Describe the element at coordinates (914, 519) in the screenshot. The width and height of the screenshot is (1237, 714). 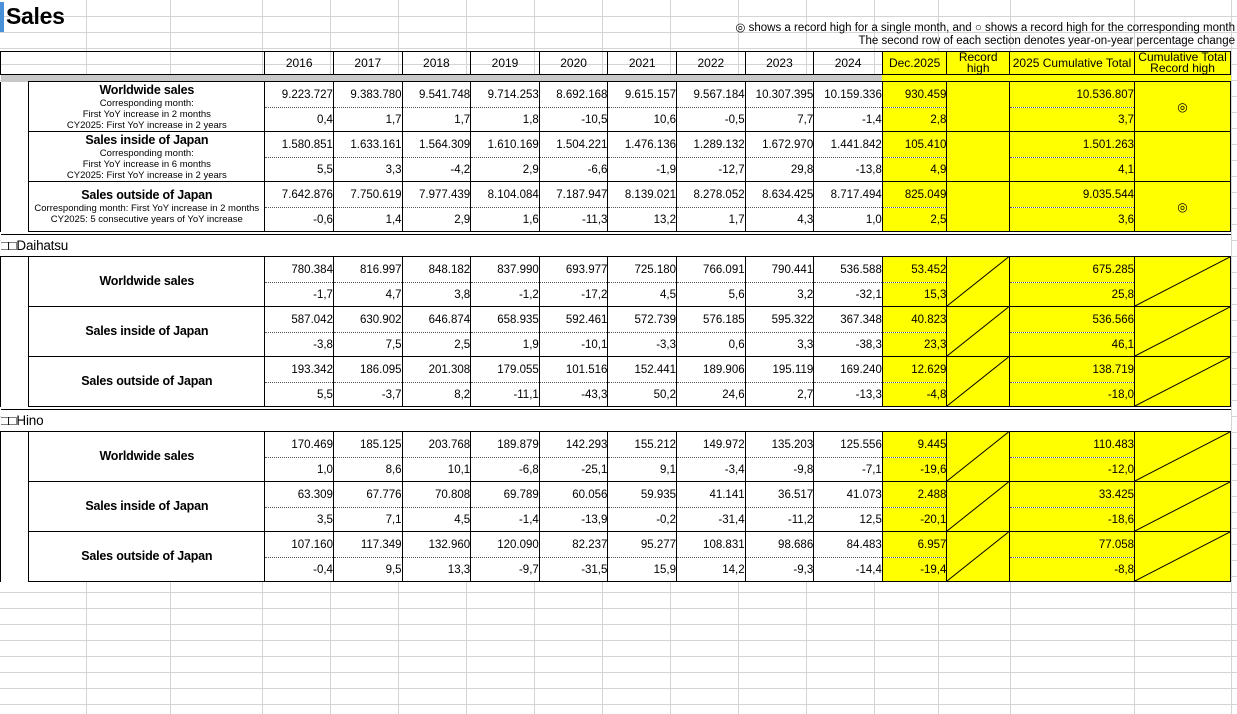
I see `cell-month-pct: -20,1` at that location.